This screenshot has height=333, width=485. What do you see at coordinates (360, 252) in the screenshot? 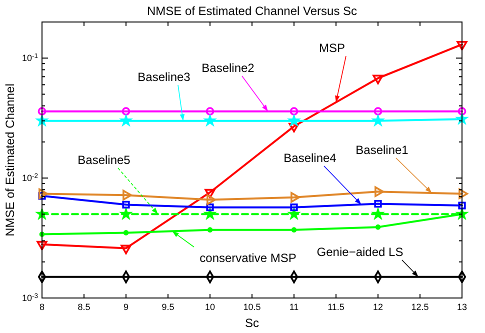
I see `series-label: Genie−aided LS` at bounding box center [360, 252].